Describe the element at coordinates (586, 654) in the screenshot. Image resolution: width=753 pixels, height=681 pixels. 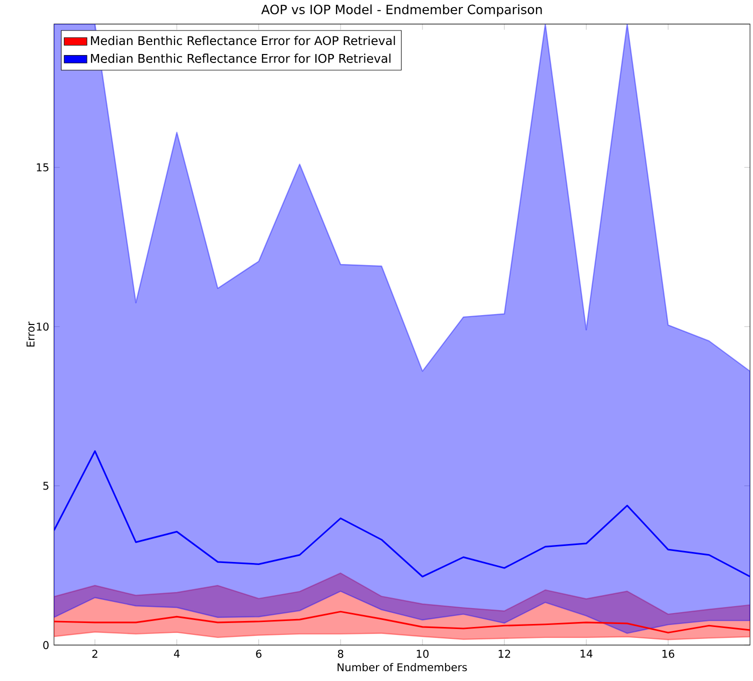
I see `x-tick-label: 14` at that location.